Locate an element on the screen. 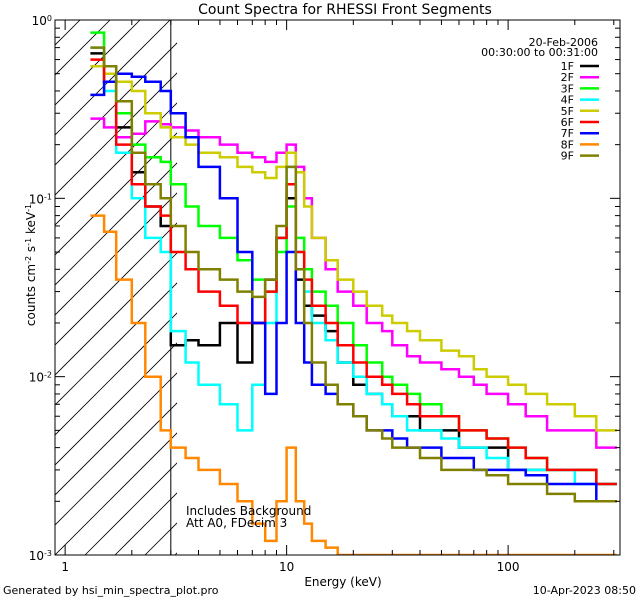 The width and height of the screenshot is (640, 600). y-axis-label-end: keV is located at coordinates (31, 224).